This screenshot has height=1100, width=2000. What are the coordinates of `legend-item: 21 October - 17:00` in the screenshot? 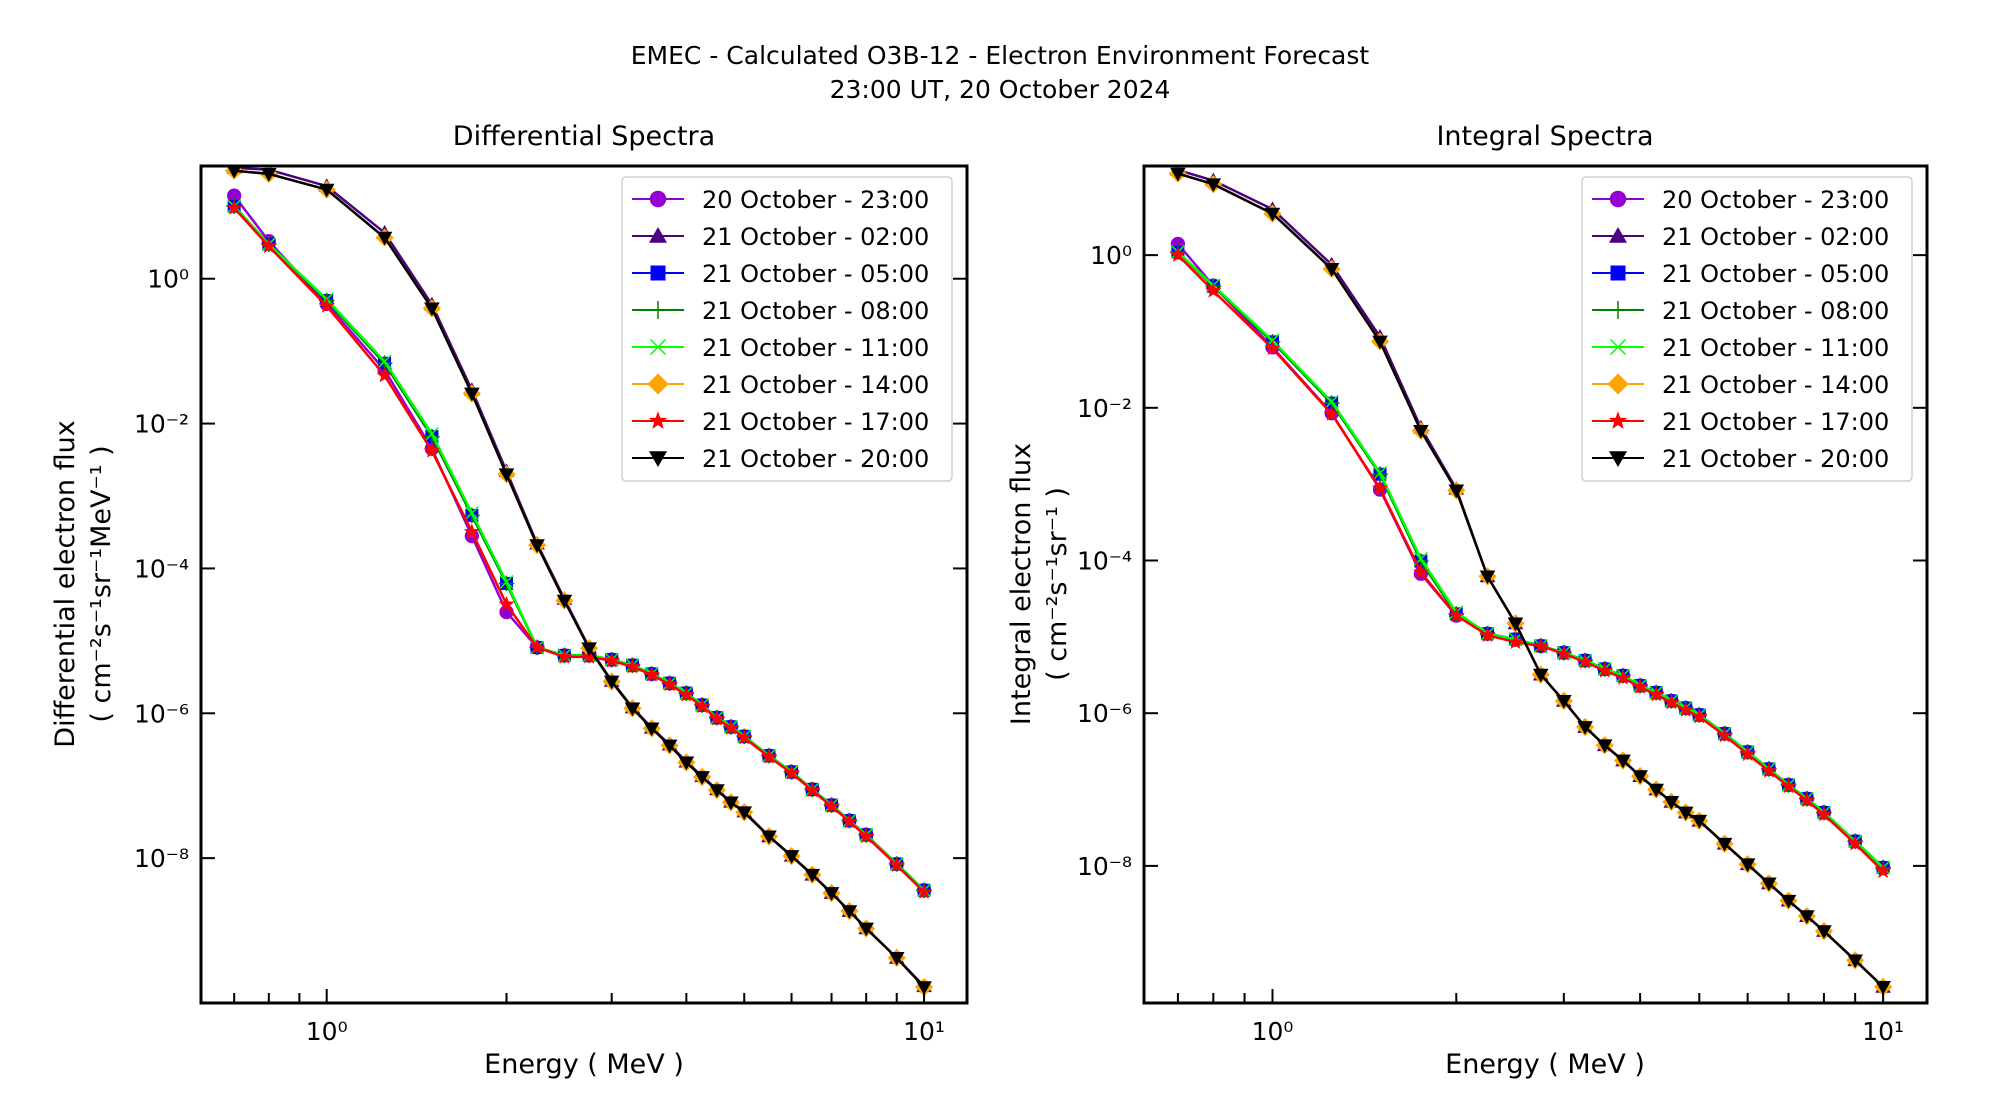 It's located at (1740, 422).